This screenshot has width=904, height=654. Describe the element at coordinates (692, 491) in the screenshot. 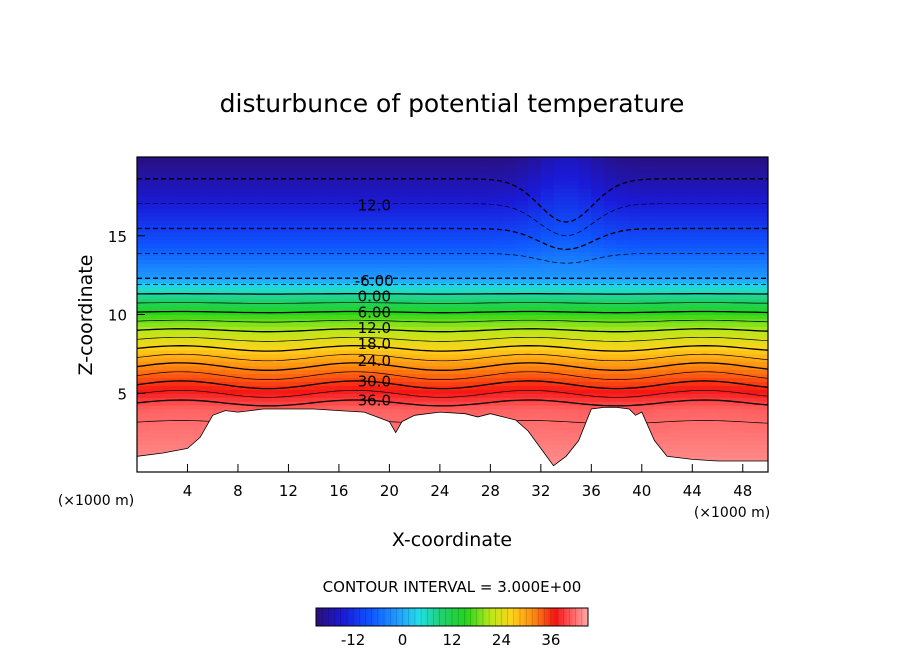

I see `x-tick-label: 44` at that location.